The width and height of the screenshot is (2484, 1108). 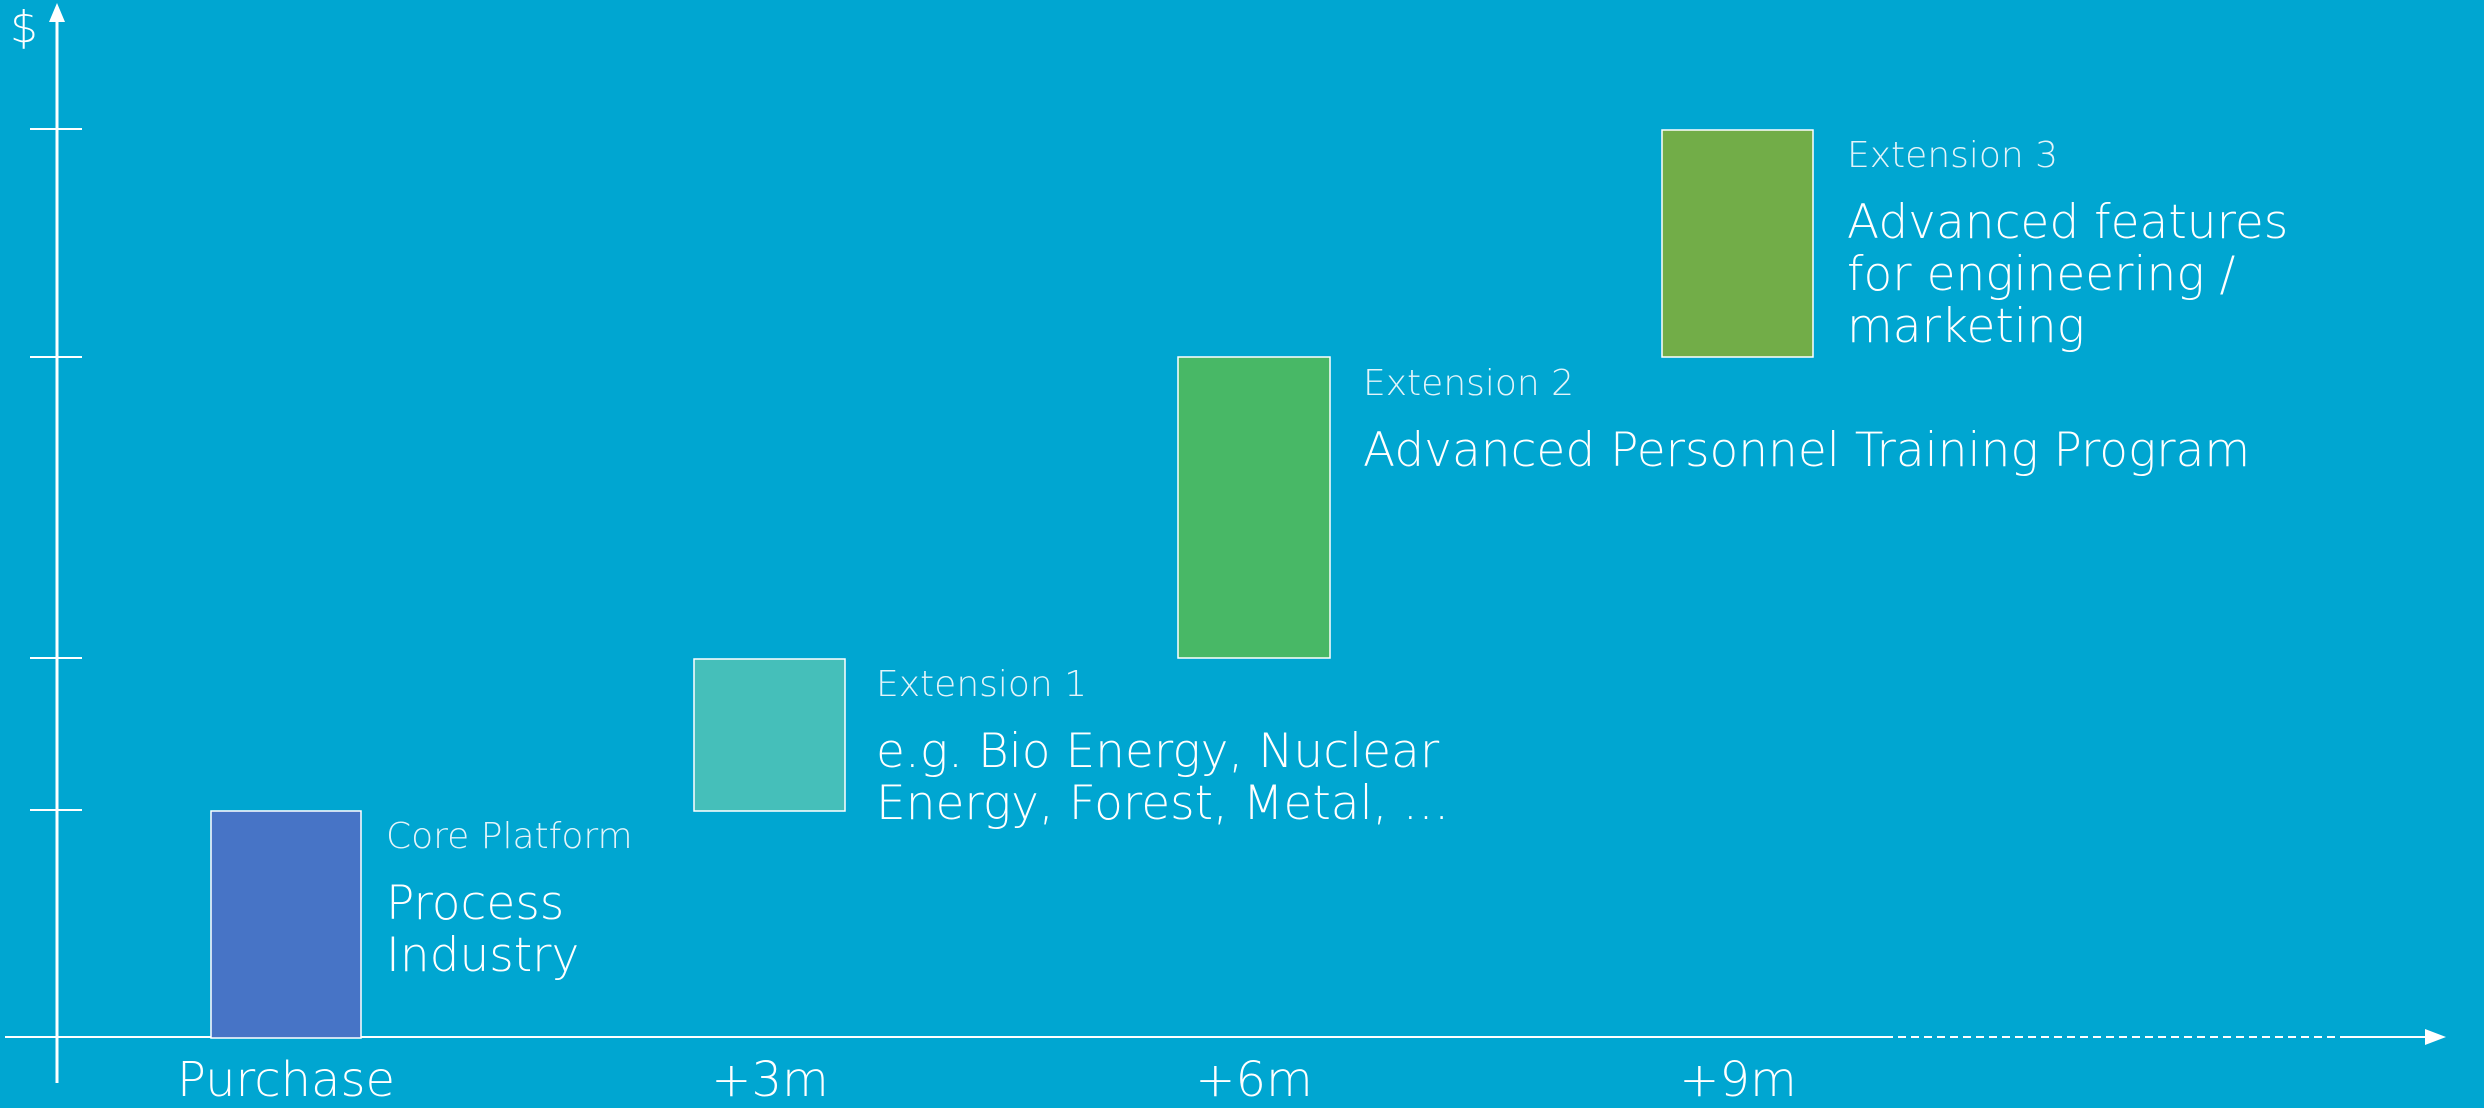 What do you see at coordinates (24, 27) in the screenshot?
I see `y-axis-symbol: $` at bounding box center [24, 27].